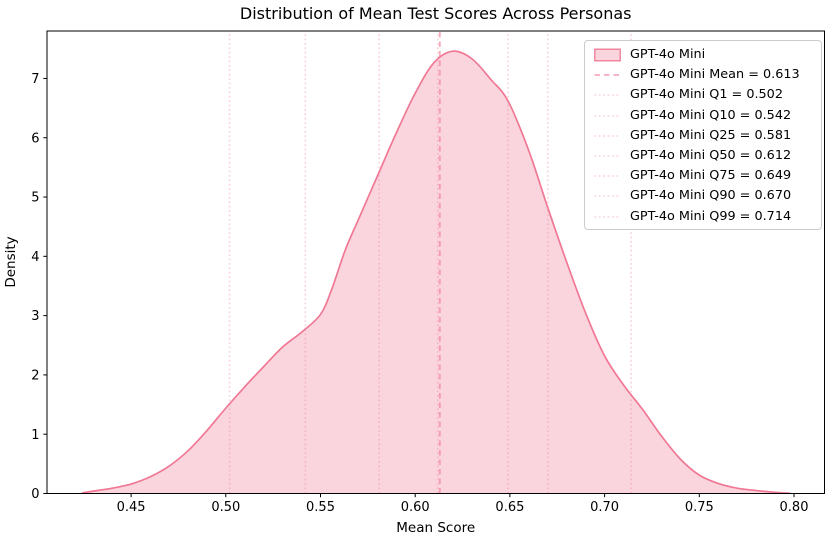 This screenshot has width=833, height=547. Describe the element at coordinates (35, 435) in the screenshot. I see `y-tick-label: 1` at that location.